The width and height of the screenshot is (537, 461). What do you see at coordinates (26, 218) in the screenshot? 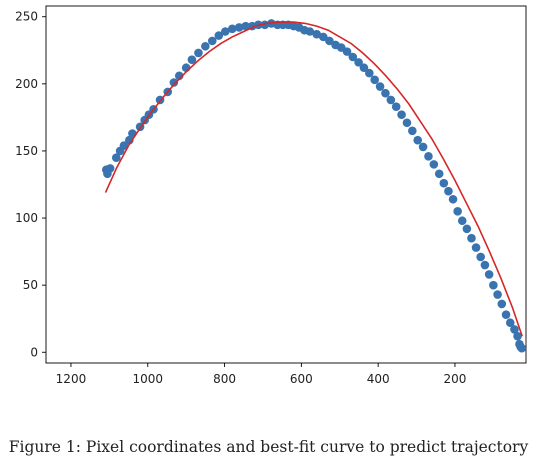
I see `y-tick-label: 100` at bounding box center [26, 218].